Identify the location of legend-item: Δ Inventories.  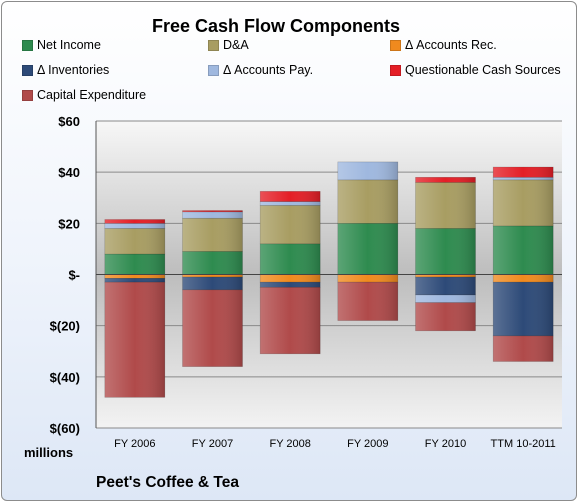
(65, 70).